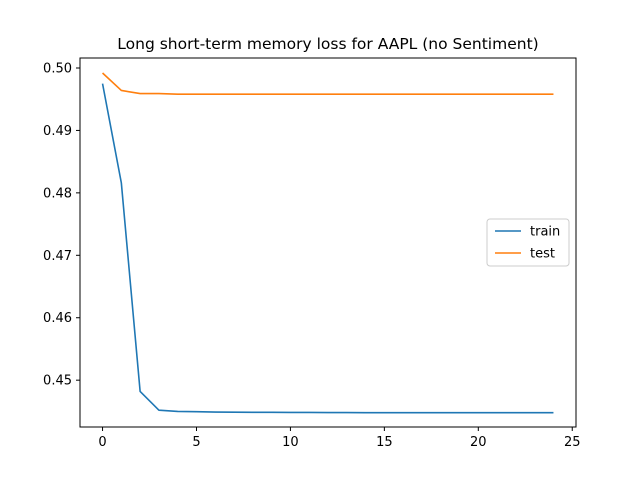 This screenshot has height=480, width=640. I want to click on y-tick-label: 0.46, so click(57, 318).